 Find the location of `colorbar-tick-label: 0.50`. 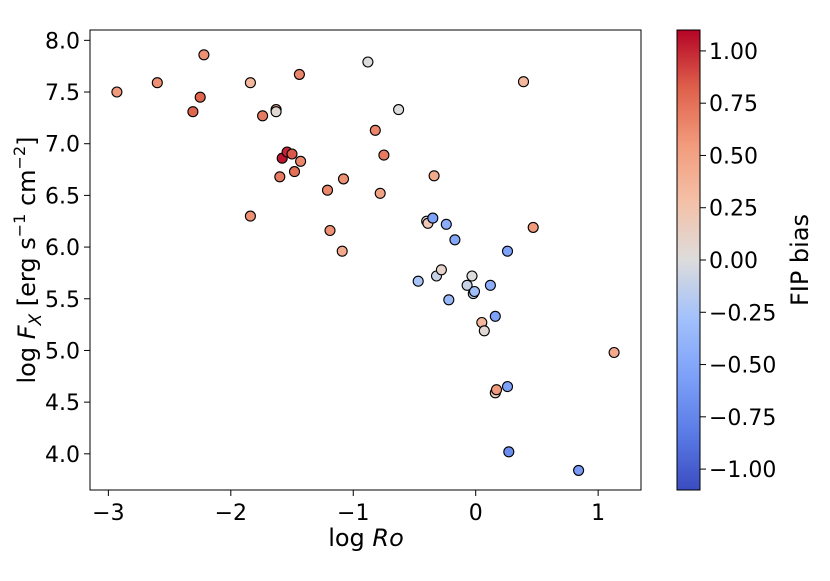

colorbar-tick-label: 0.50 is located at coordinates (733, 156).